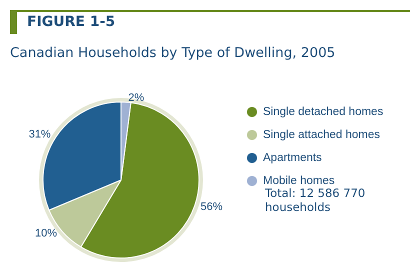 This screenshot has width=410, height=272. What do you see at coordinates (315, 200) in the screenshot?
I see `text: Total: 12 586 770 households` at bounding box center [315, 200].